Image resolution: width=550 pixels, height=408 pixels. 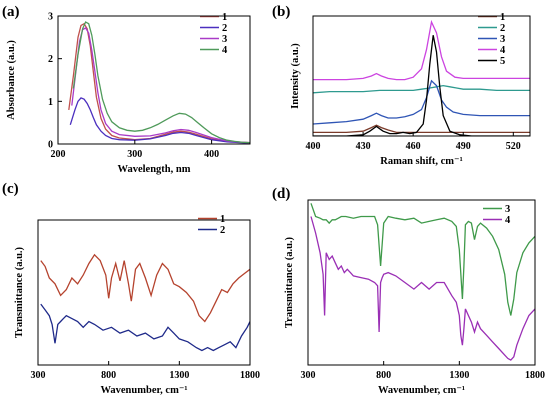 I want to click on x-tick-label: 490, so click(x=463, y=146).